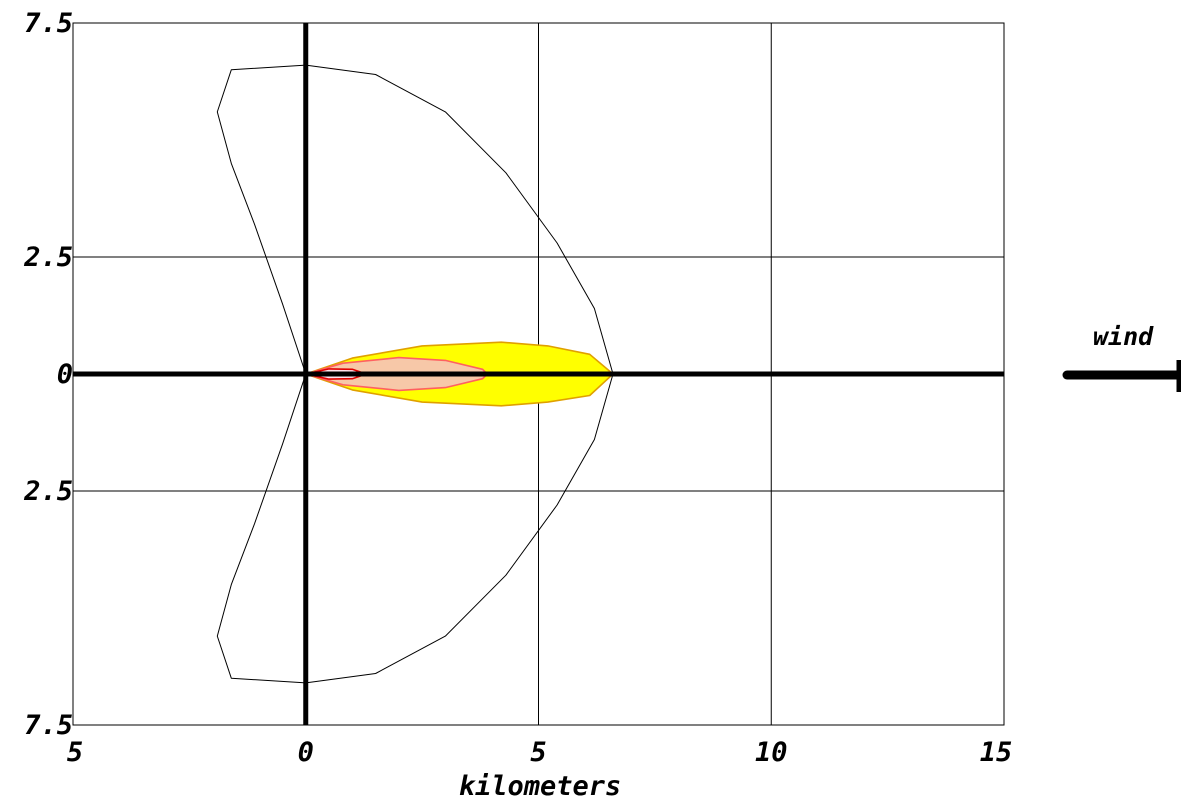 The height and width of the screenshot is (803, 1181). I want to click on wind-indicator: wind, so click(1121, 357).